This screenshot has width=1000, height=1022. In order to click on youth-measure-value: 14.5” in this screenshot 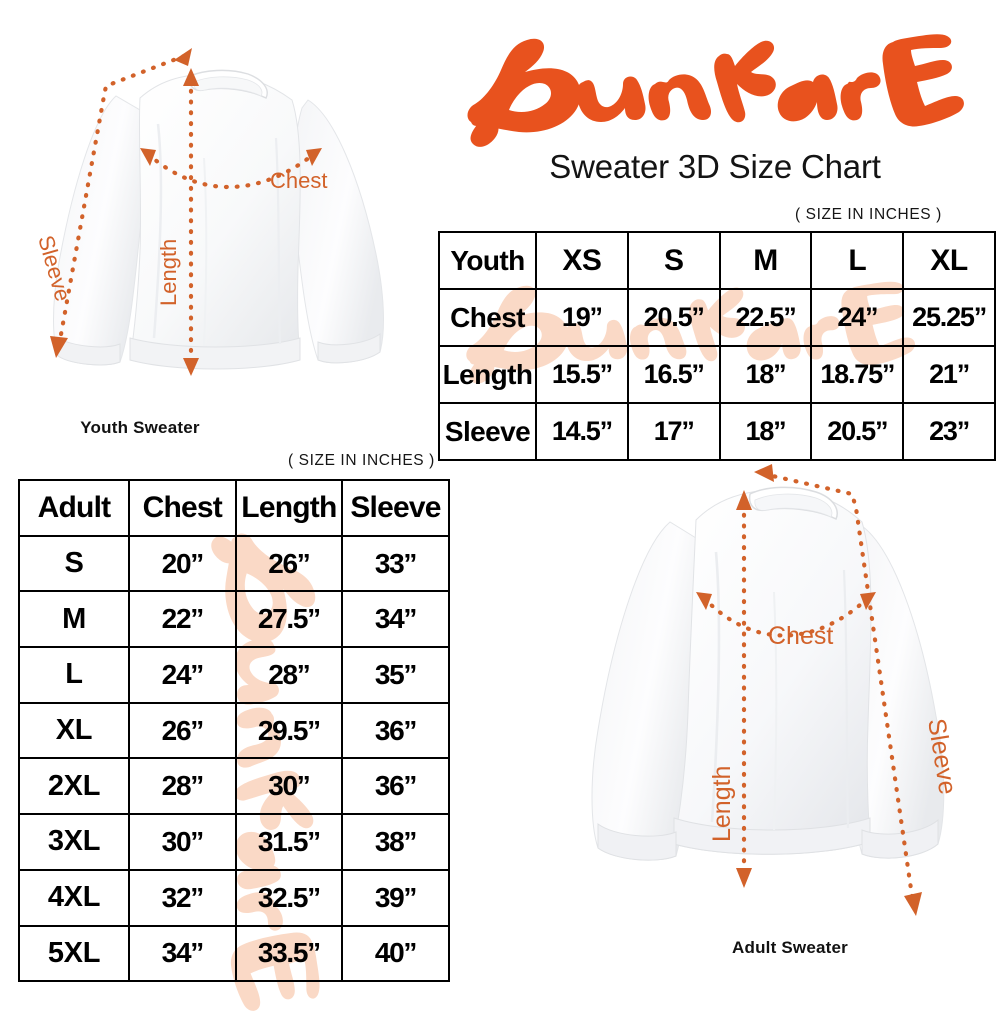, I will do `click(582, 431)`.